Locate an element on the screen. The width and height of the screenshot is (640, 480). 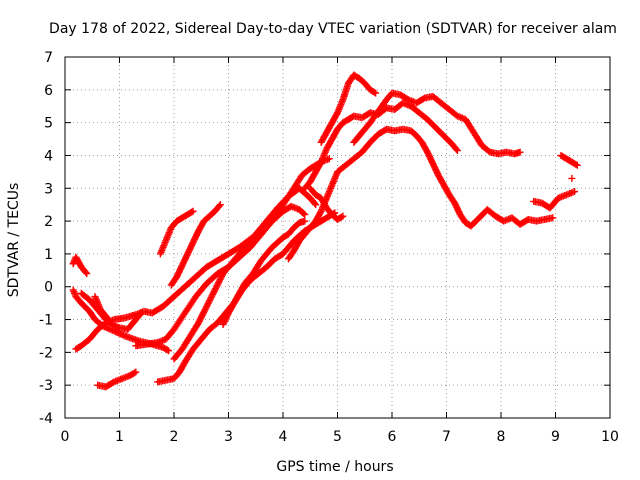
y-tick-label: 3 is located at coordinates (48, 189).